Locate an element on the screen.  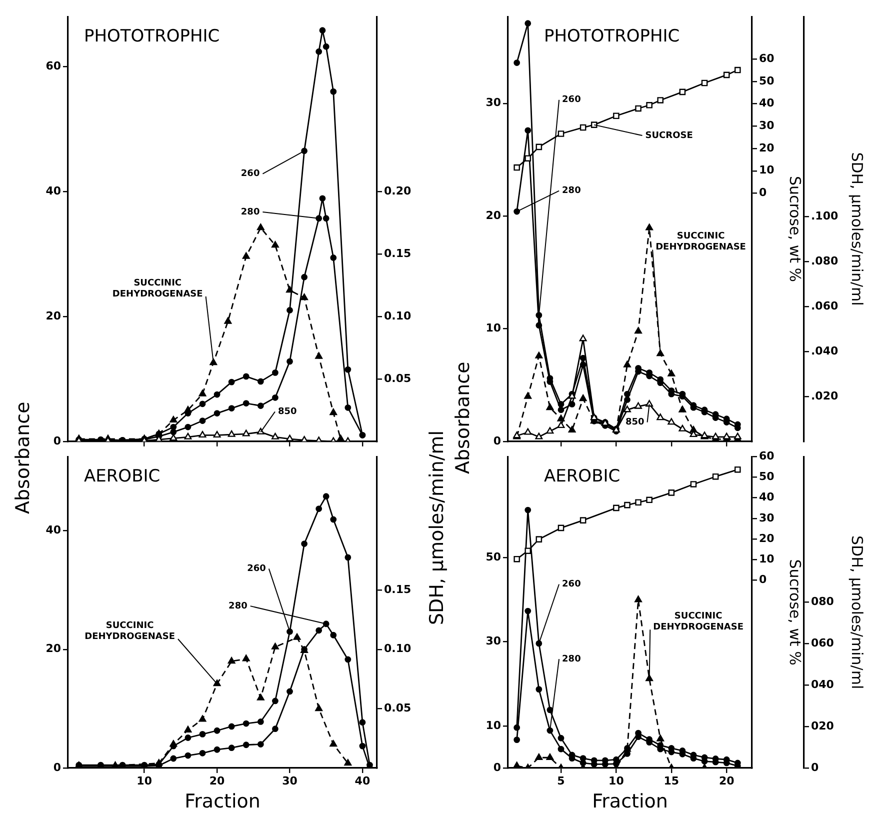
text: SUCROSE is located at coordinates (669, 135).